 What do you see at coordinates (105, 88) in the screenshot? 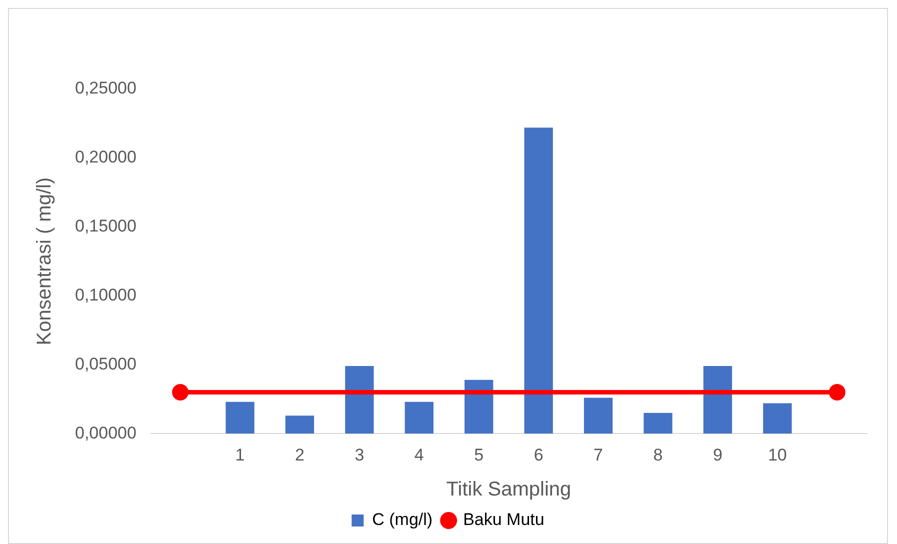
I see `y-tick-label: 0,25000` at bounding box center [105, 88].